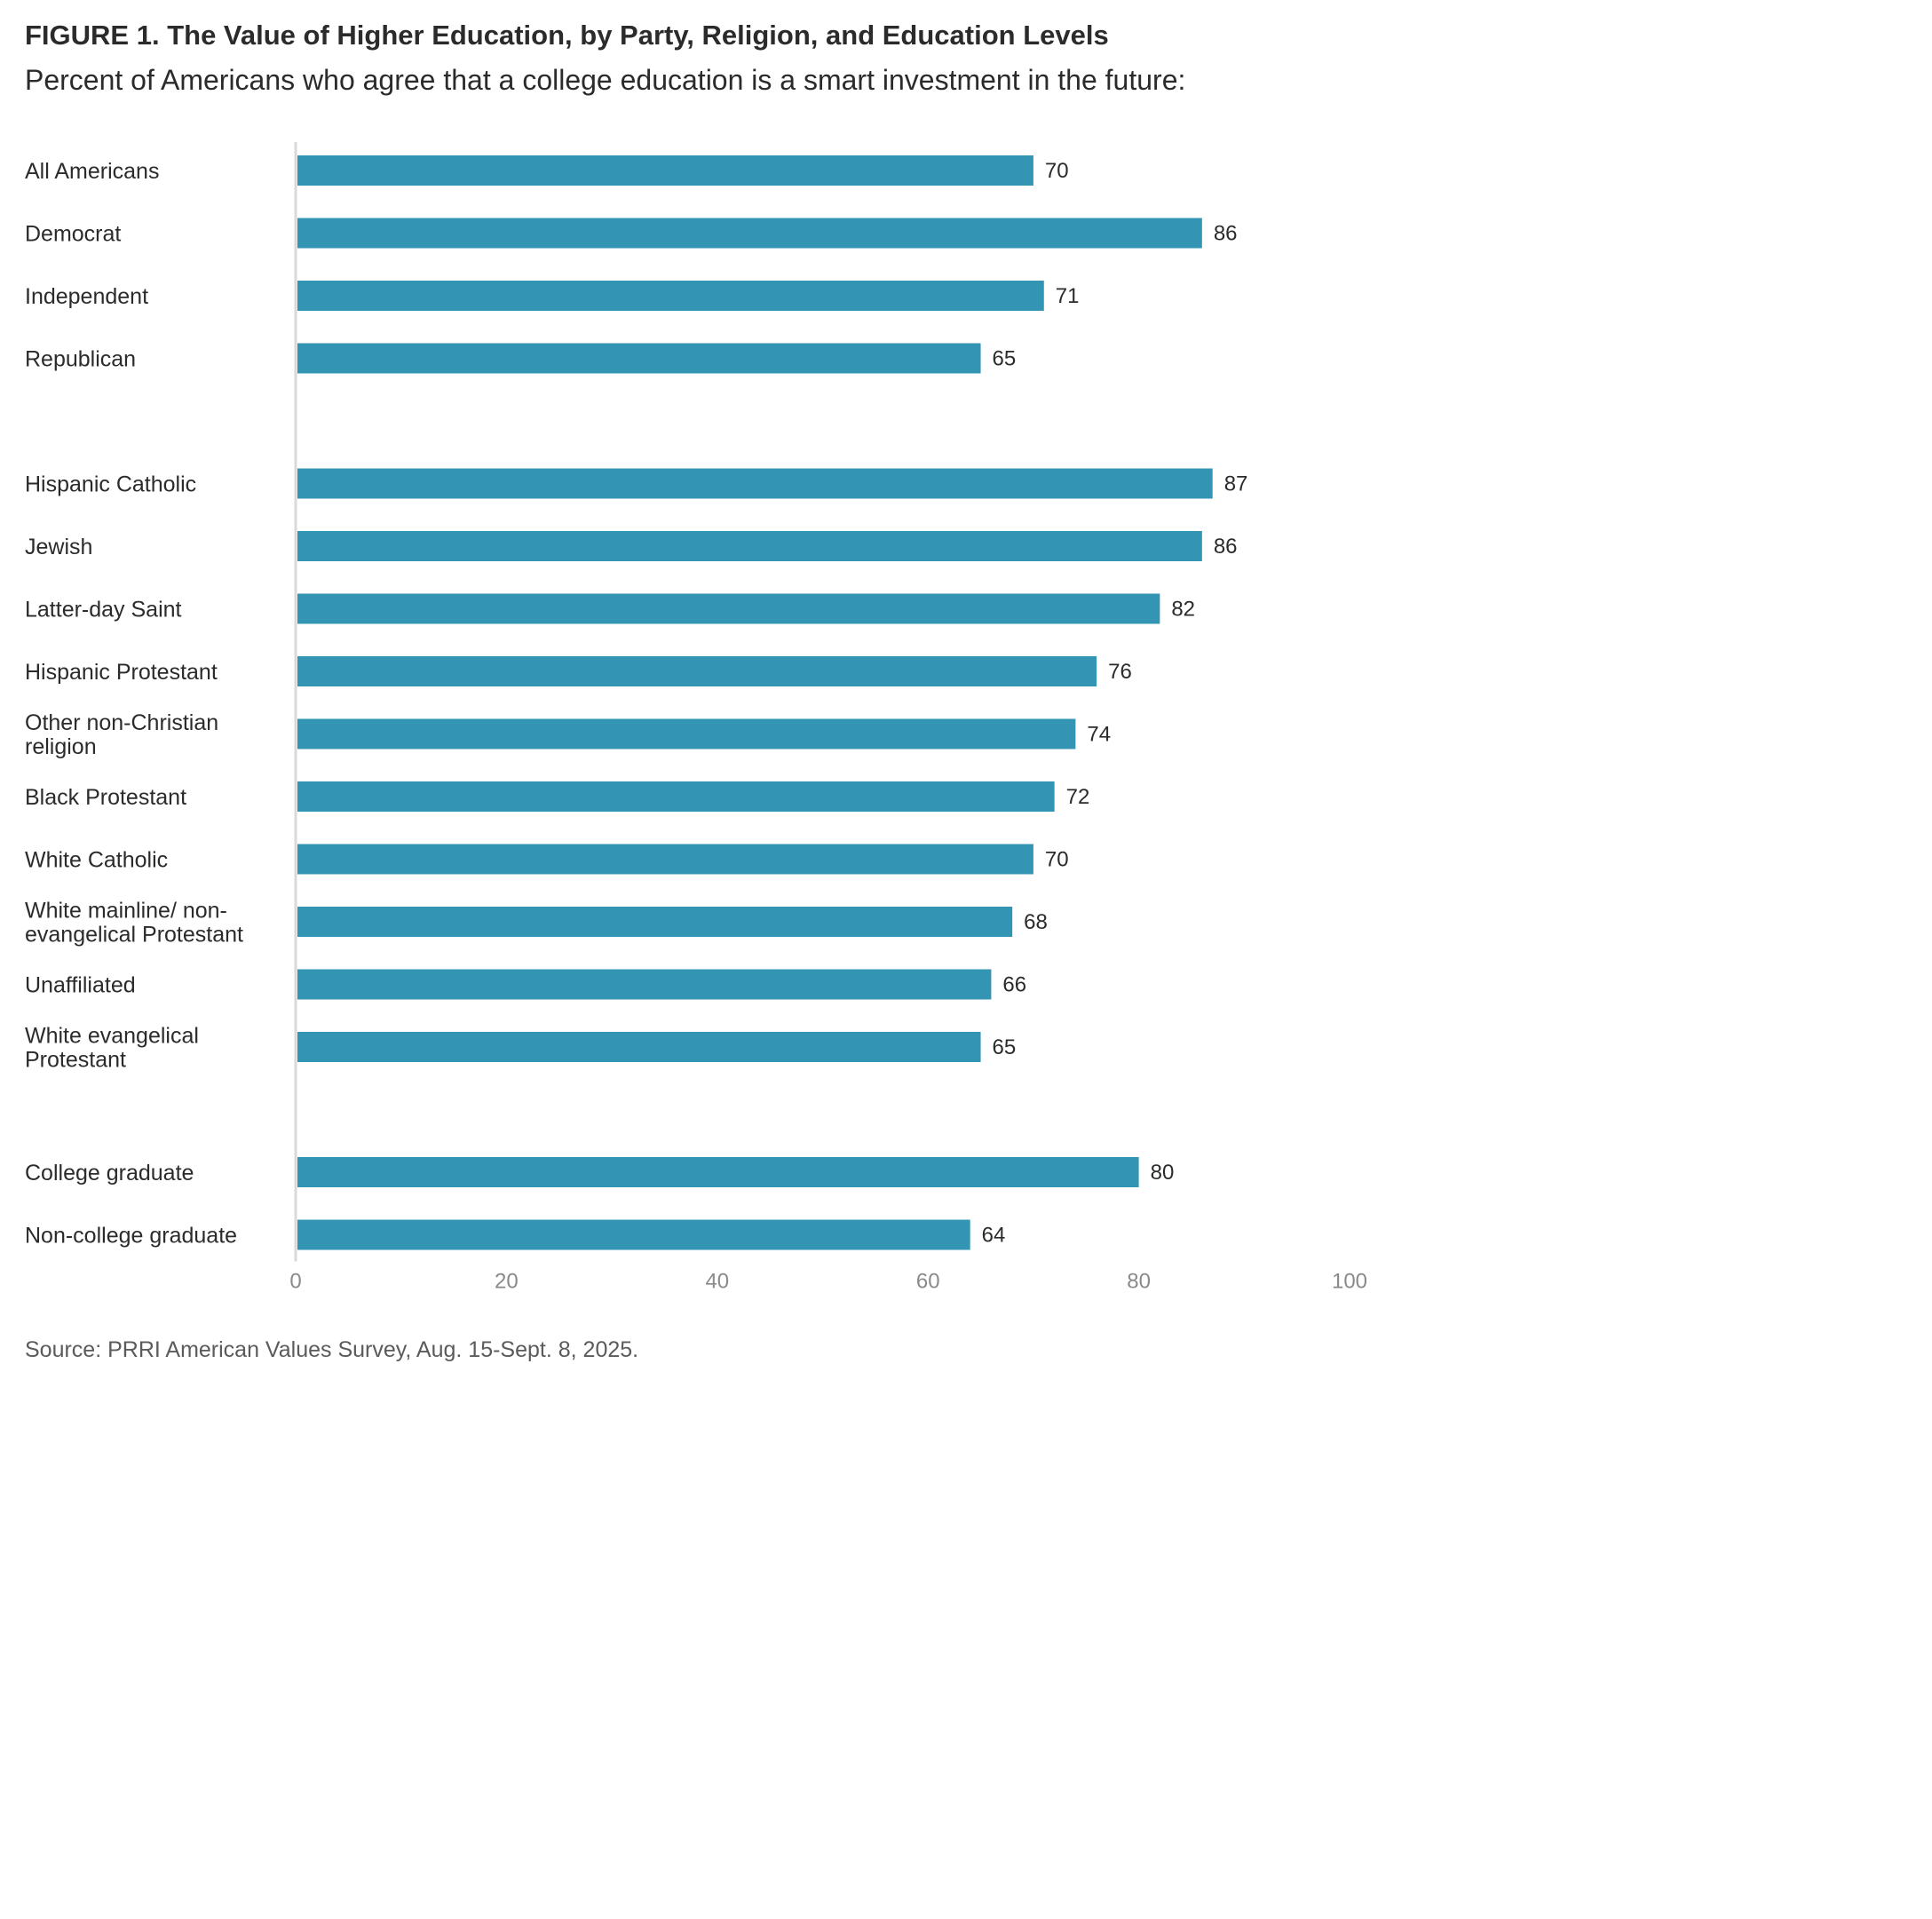 The image size is (1932, 1919). What do you see at coordinates (110, 485) in the screenshot?
I see `category-label: Hispanic Catholic` at bounding box center [110, 485].